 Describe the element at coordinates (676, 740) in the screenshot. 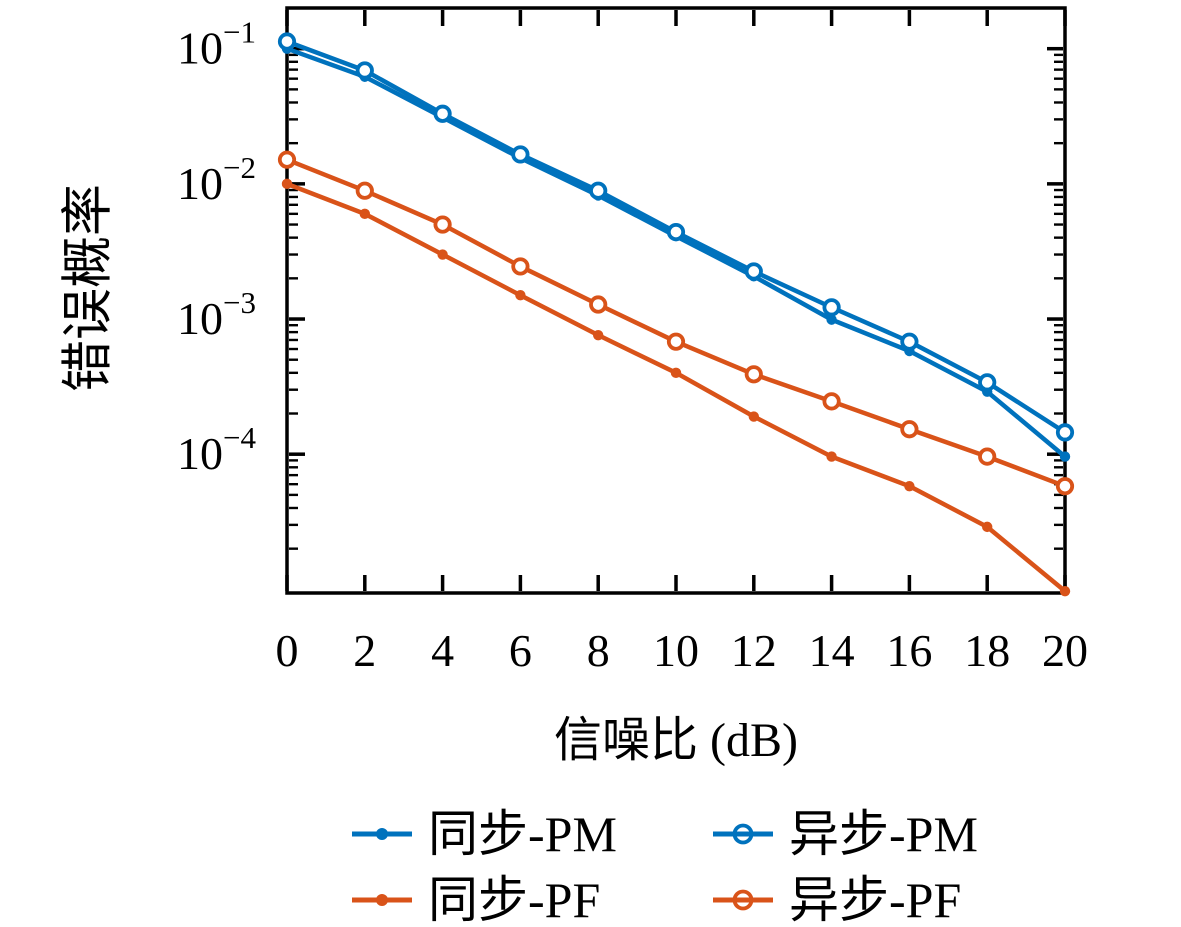

I see `x-axis-label: 信噪比 (dB)` at that location.